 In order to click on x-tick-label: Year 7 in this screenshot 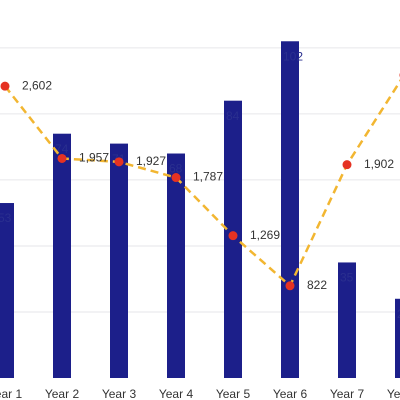, I will do `click(347, 393)`.